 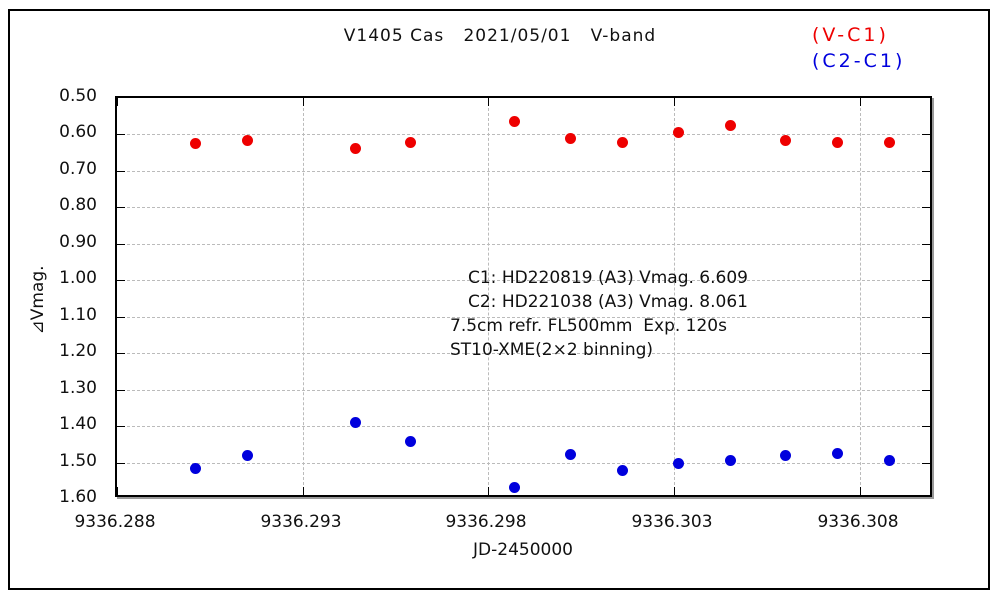 What do you see at coordinates (78, 96) in the screenshot?
I see `y-tick-label: 0.50` at bounding box center [78, 96].